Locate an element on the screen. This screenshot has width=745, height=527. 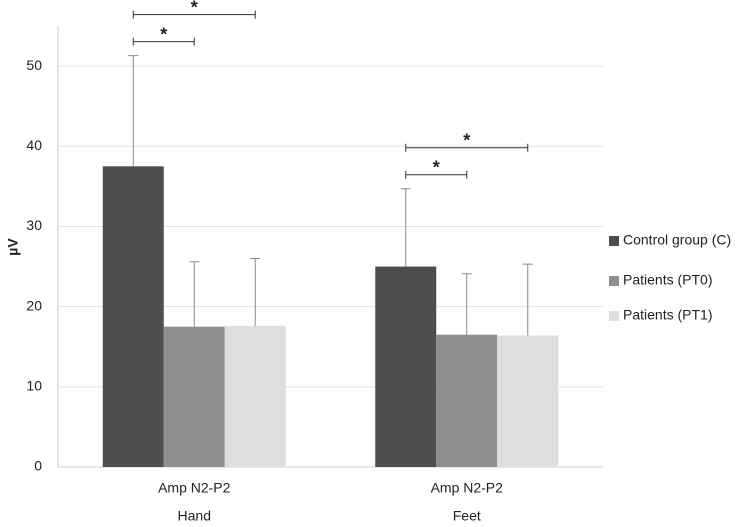
y-tick-label: 0 is located at coordinates (38, 466).